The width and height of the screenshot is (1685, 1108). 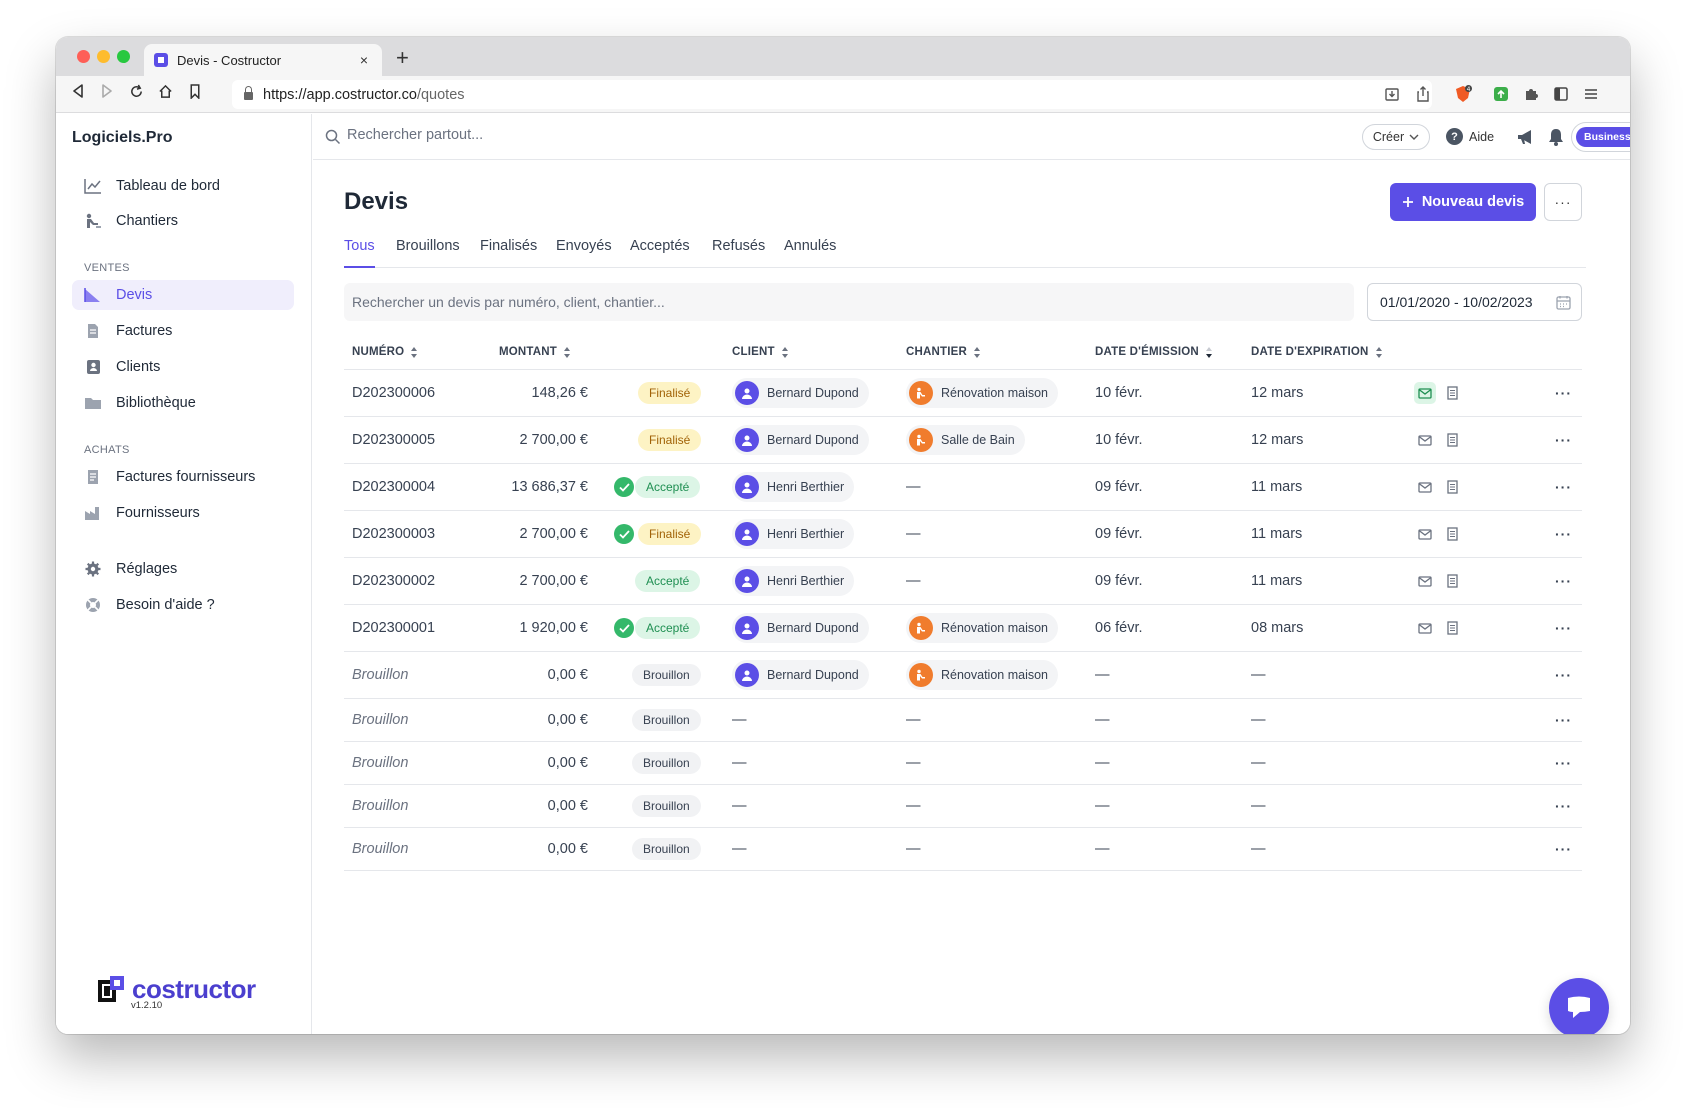 I want to click on sidebar-item-chantiers: Chantiers, so click(x=183, y=221).